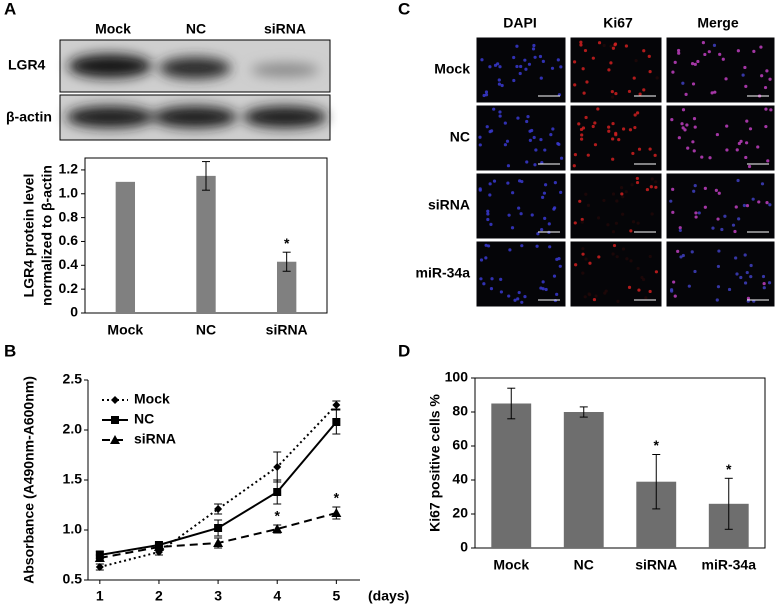 This screenshot has width=781, height=607. What do you see at coordinates (388, 596) in the screenshot?
I see `x-axis-label: (days)` at bounding box center [388, 596].